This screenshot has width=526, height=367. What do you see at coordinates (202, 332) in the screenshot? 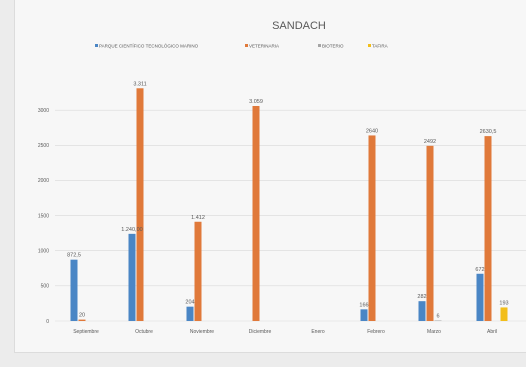
I see `x-category-noviembre: Noviembre` at bounding box center [202, 332].